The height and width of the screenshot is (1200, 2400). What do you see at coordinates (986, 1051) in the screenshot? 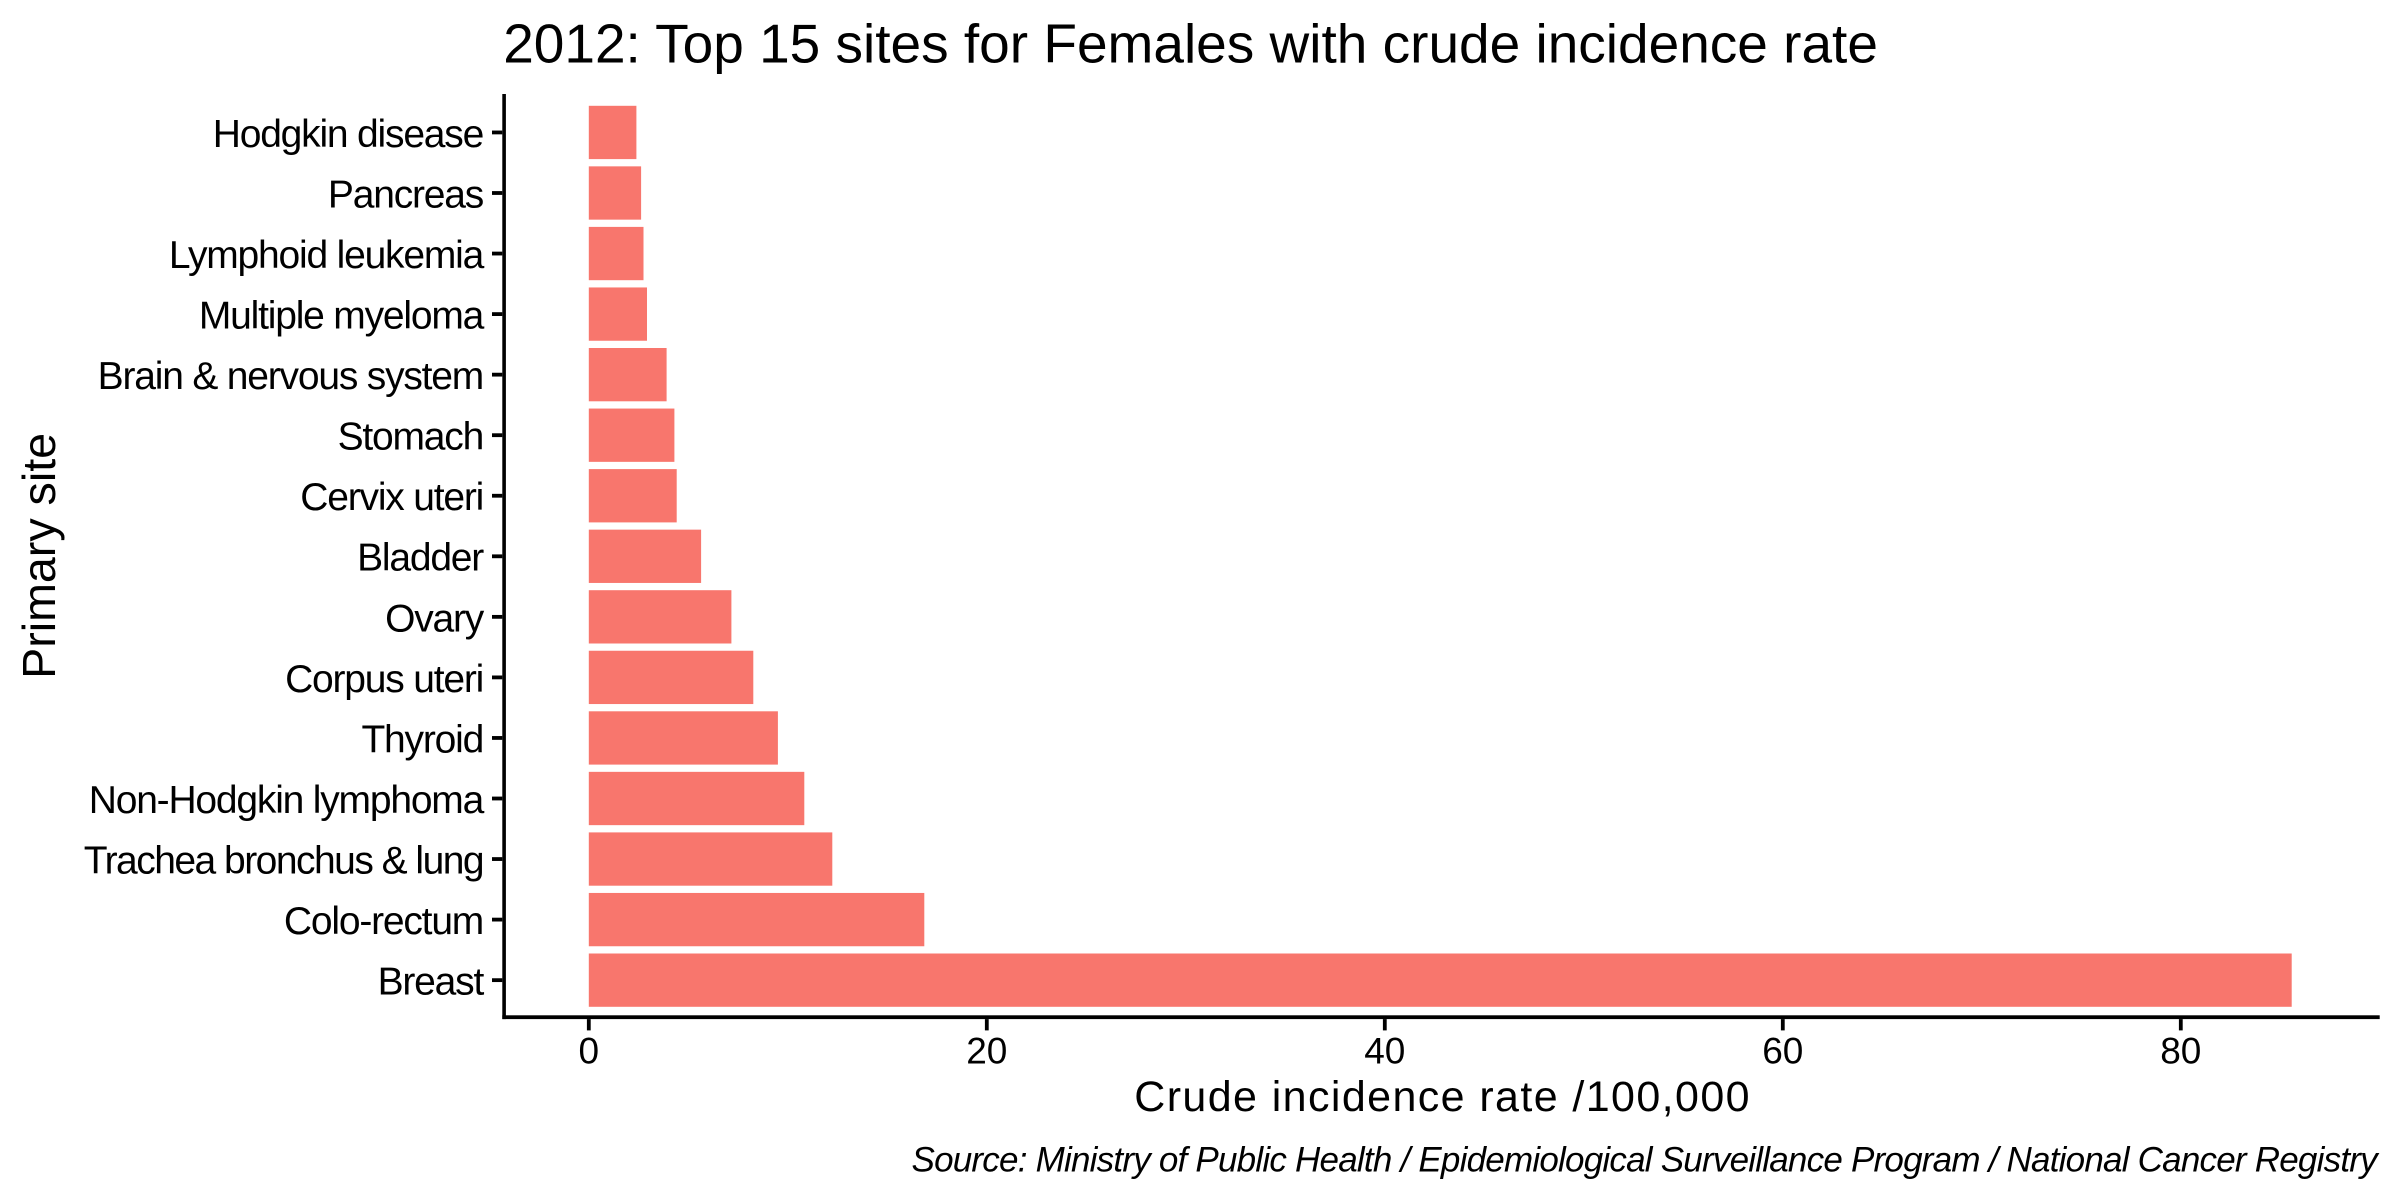
I see `svg-text: 20` at bounding box center [986, 1051].